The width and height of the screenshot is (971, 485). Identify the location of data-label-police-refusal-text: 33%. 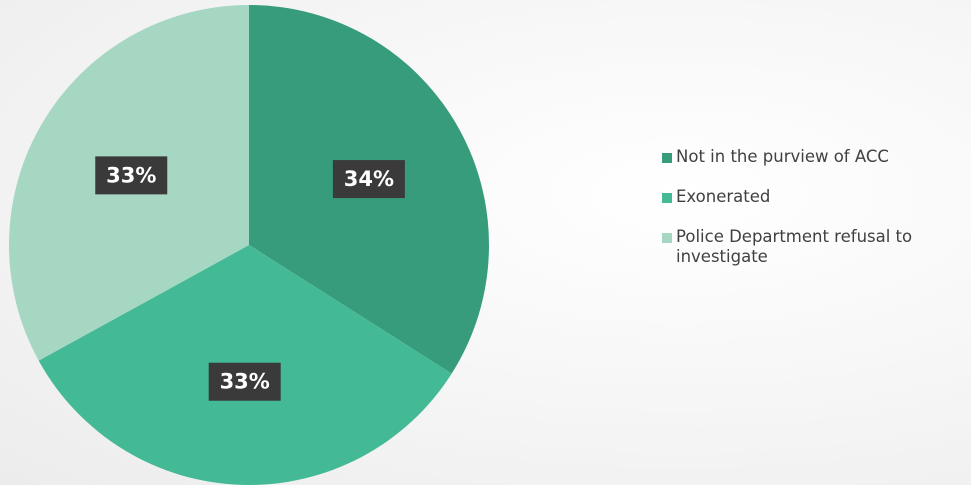
(131, 175).